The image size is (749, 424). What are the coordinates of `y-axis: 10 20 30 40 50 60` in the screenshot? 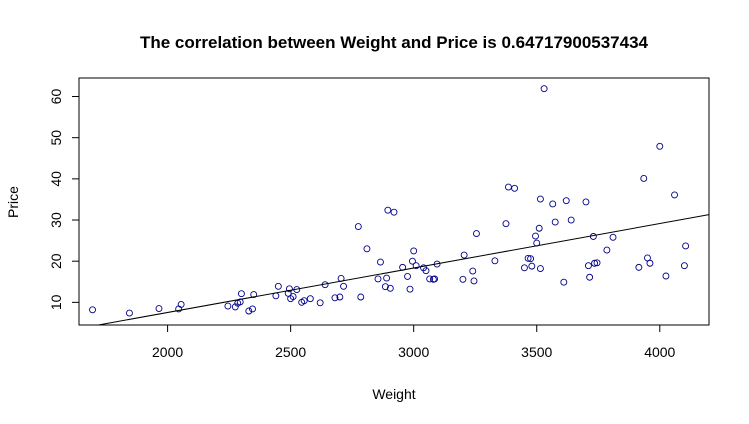 It's located at (64, 199).